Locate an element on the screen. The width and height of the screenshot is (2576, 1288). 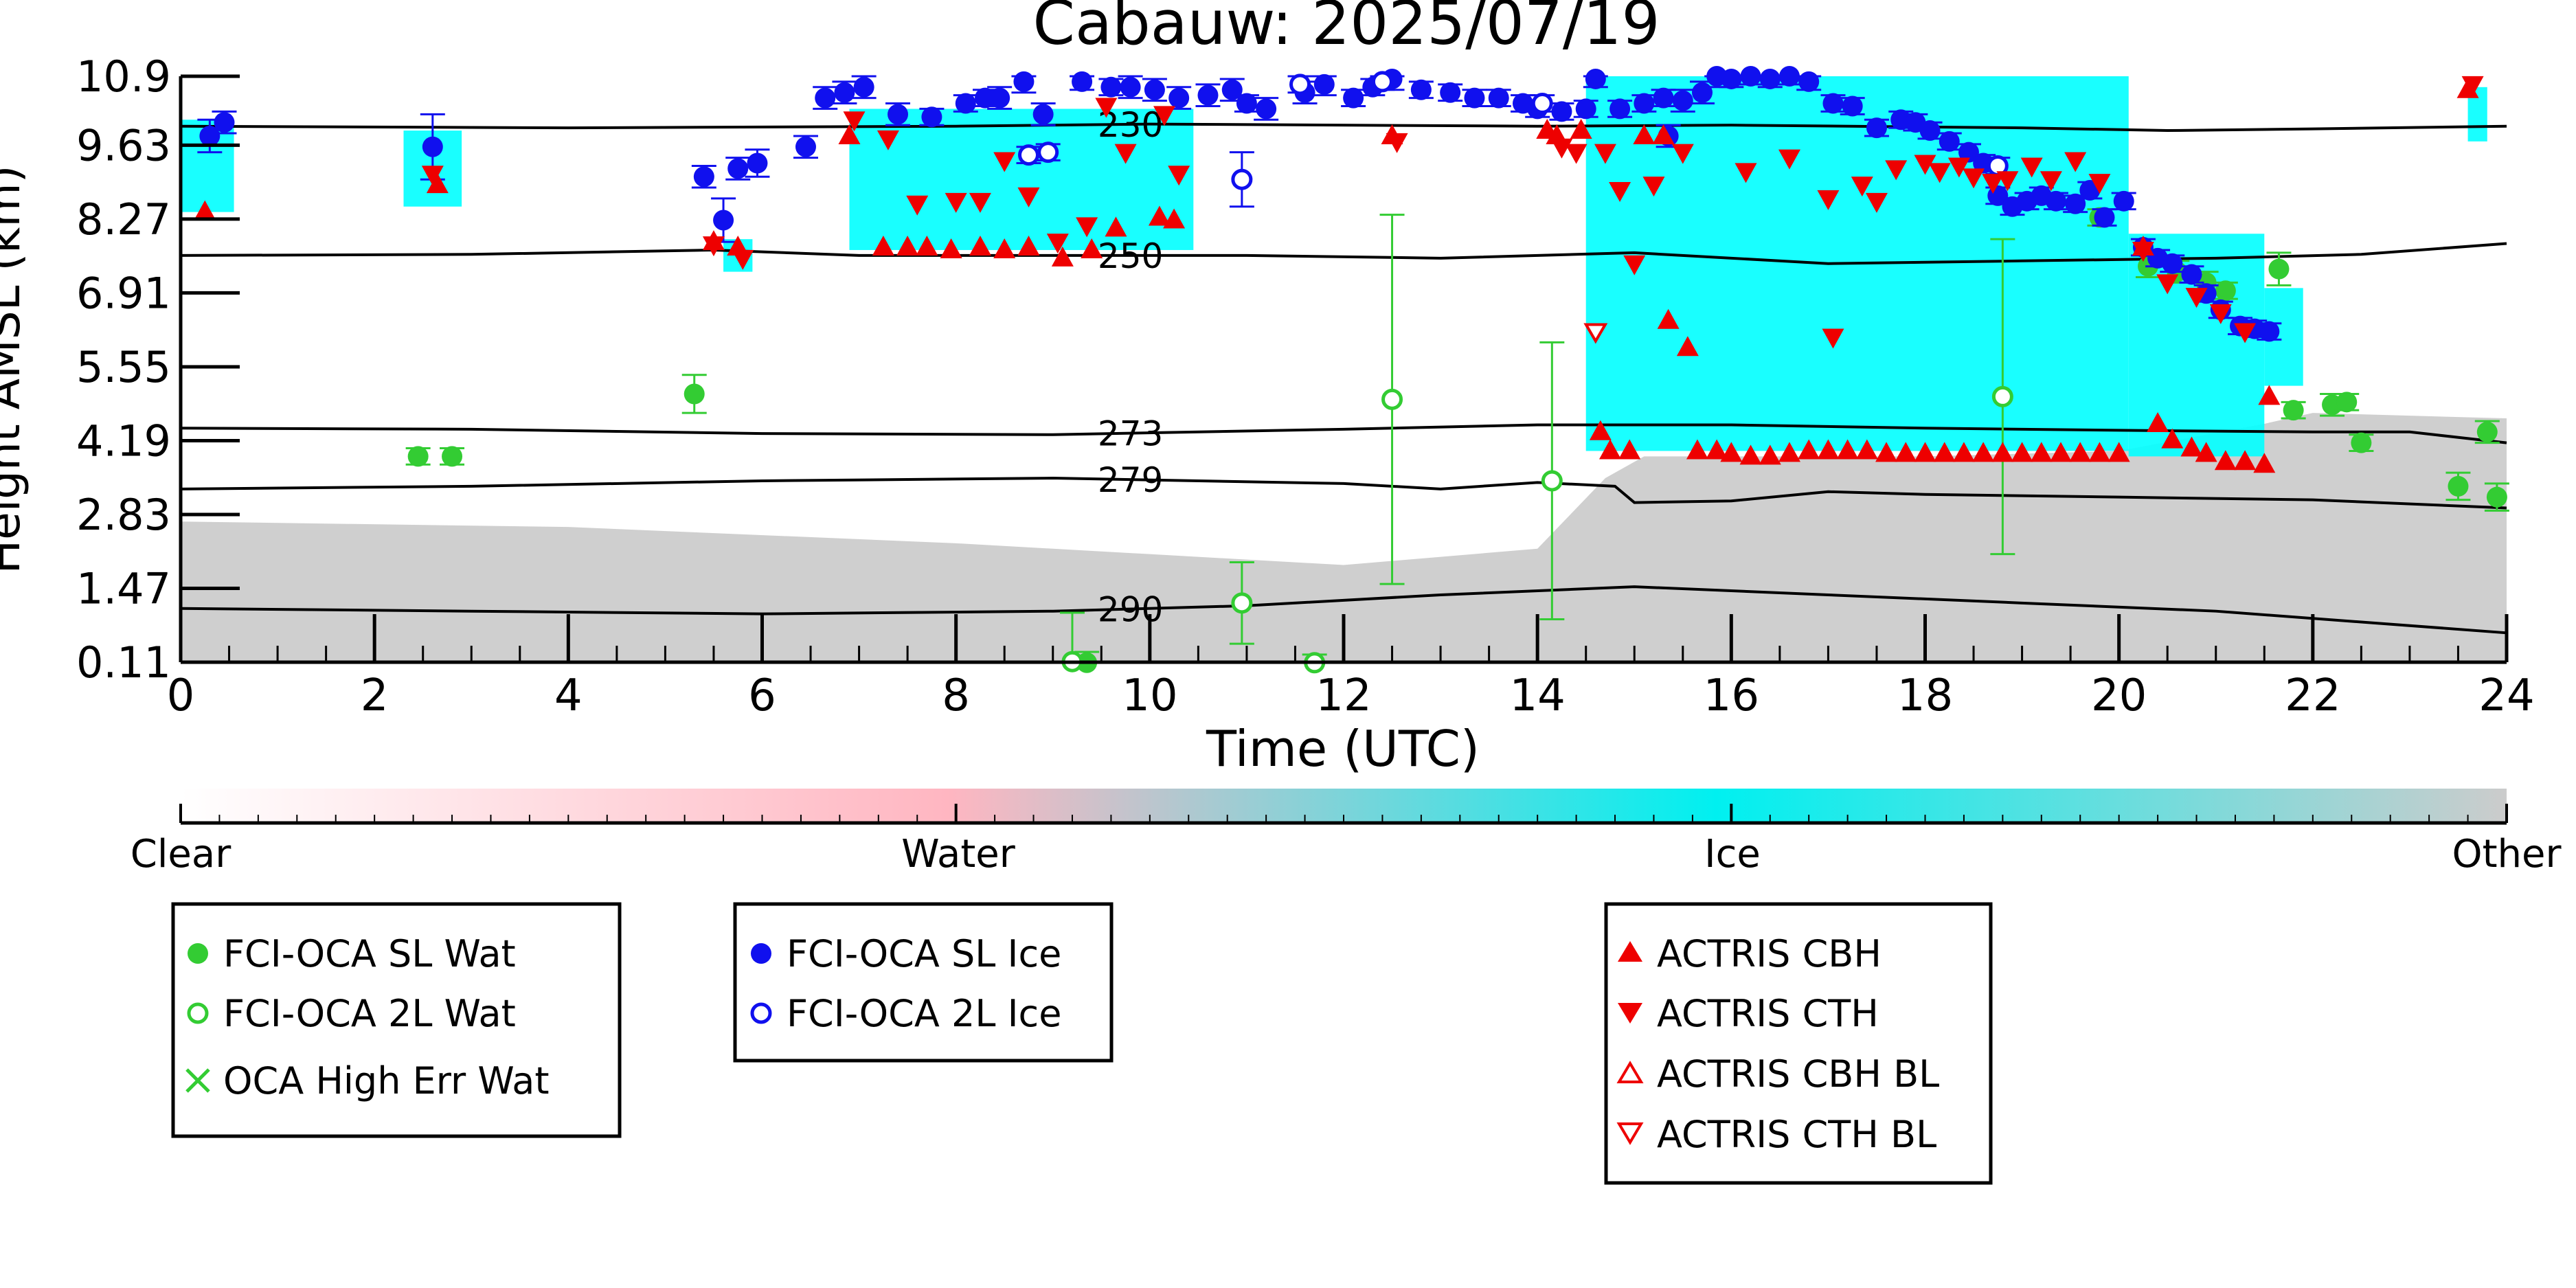
legend-marker-high-err-wat is located at coordinates (197, 1080).